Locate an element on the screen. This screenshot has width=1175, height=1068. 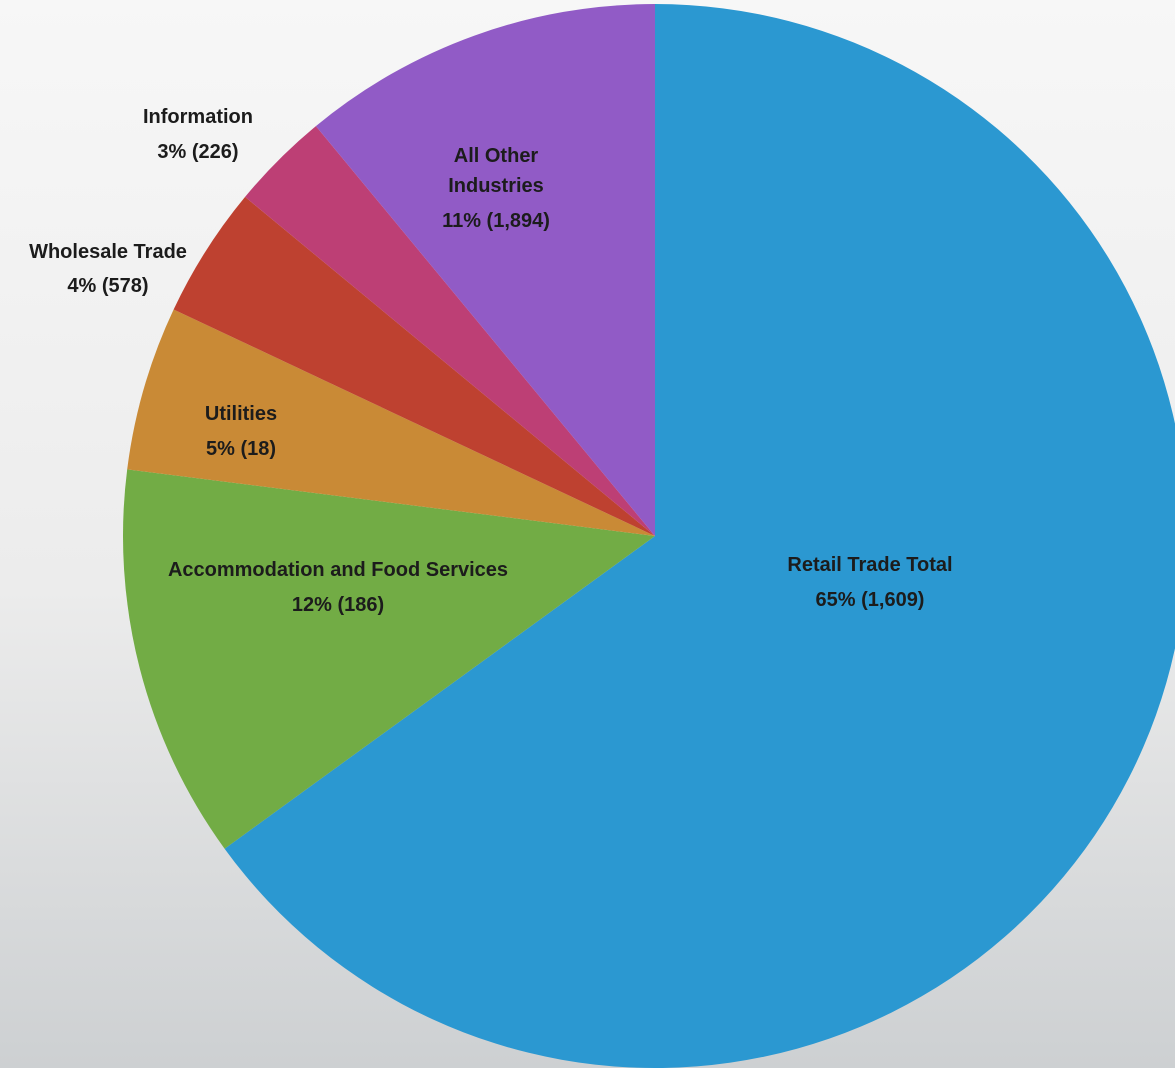
slice-name-label: Wholesale Trade is located at coordinates (108, 252).